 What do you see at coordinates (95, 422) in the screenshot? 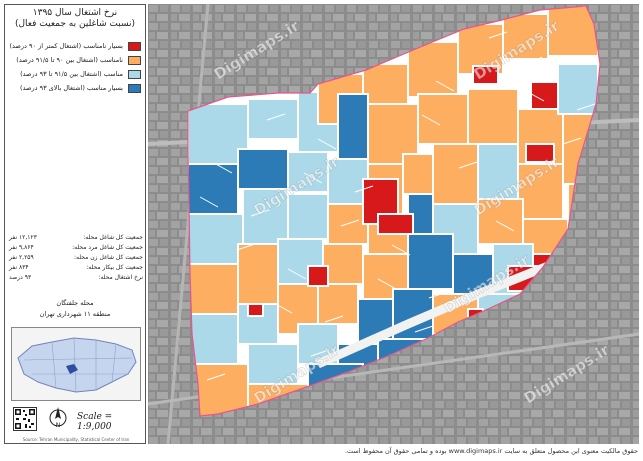
I see `map-scale: Scale = 1:9,000` at bounding box center [95, 422].